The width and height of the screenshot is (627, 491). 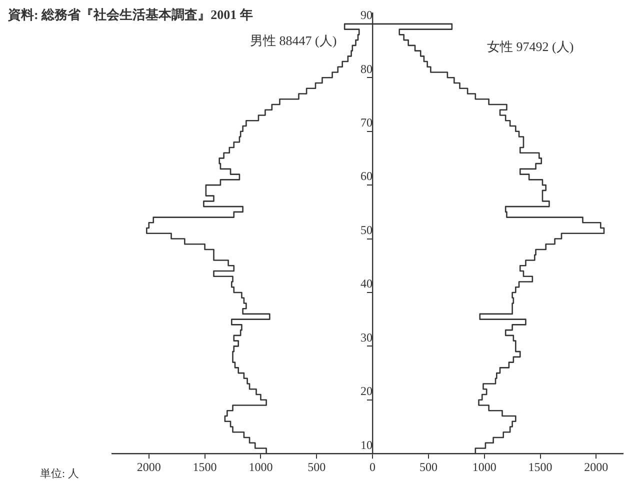 I want to click on y-tick-label: 30, so click(x=366, y=337).